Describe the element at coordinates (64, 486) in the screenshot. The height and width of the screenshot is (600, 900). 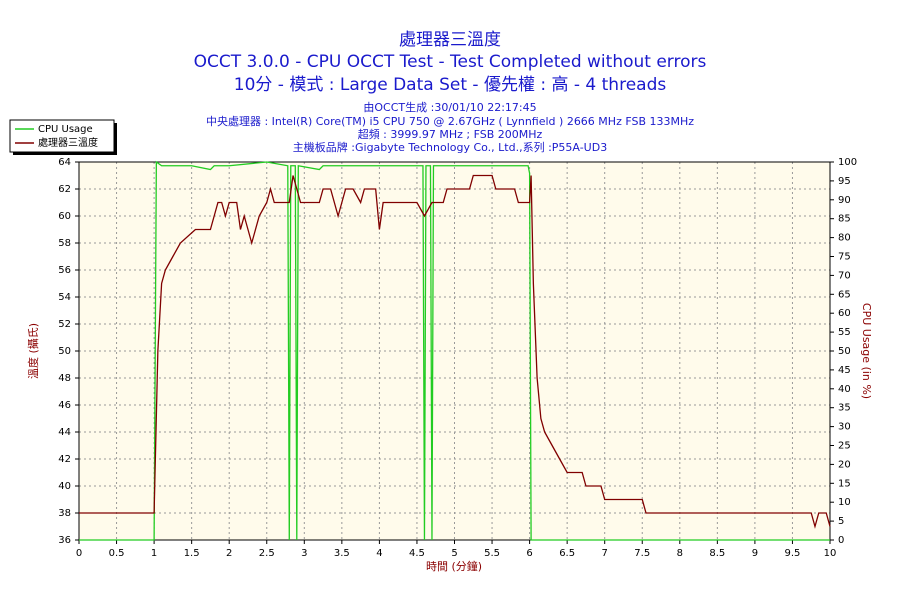
I see `y-tick-label: 40` at that location.